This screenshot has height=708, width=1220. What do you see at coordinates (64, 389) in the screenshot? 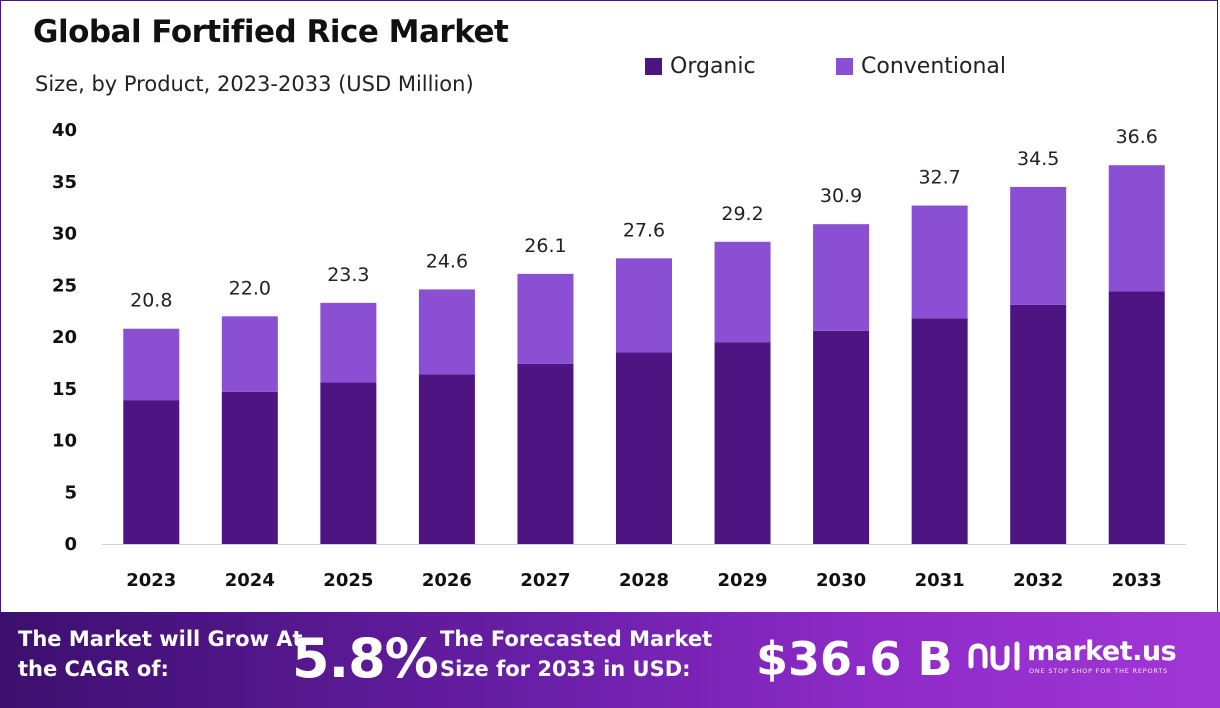
I see `y-tick-label: 15` at bounding box center [64, 389].